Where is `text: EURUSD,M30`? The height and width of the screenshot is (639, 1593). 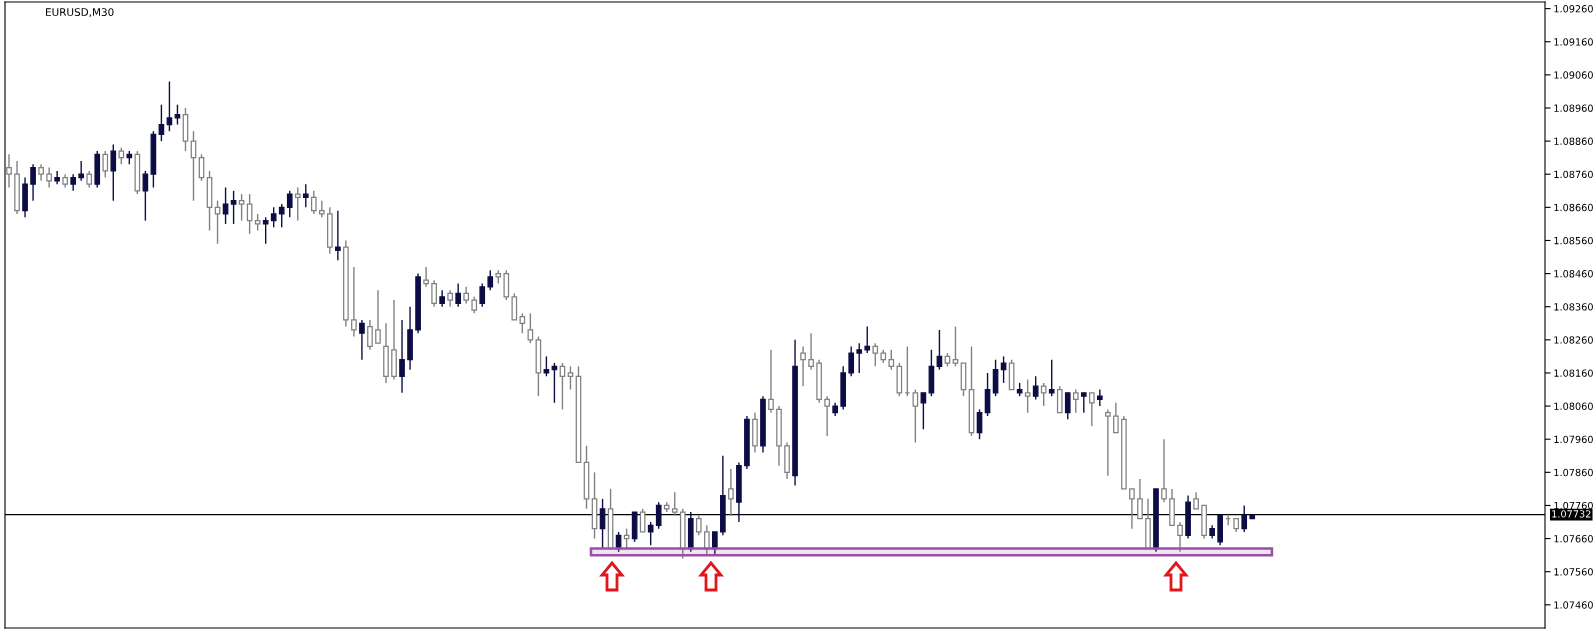 text: EURUSD,M30 is located at coordinates (80, 13).